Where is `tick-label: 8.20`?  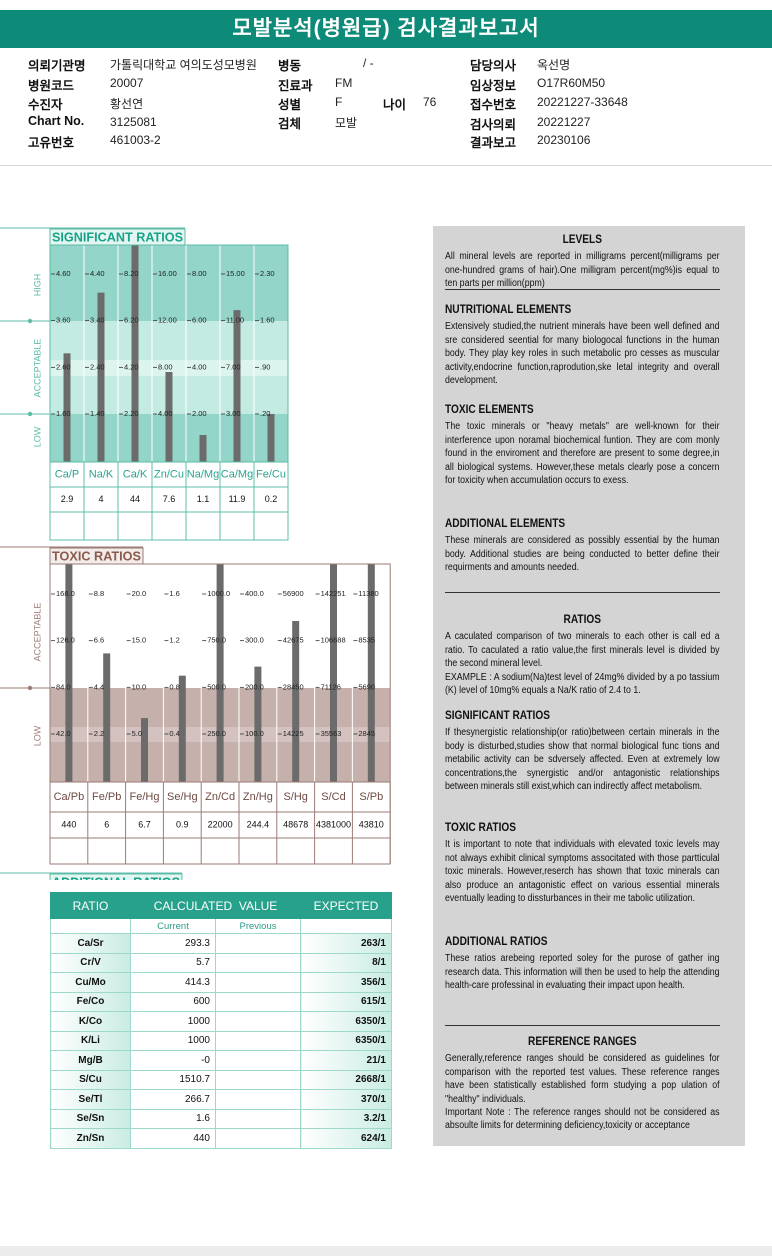
tick-label: 8.20 is located at coordinates (131, 273).